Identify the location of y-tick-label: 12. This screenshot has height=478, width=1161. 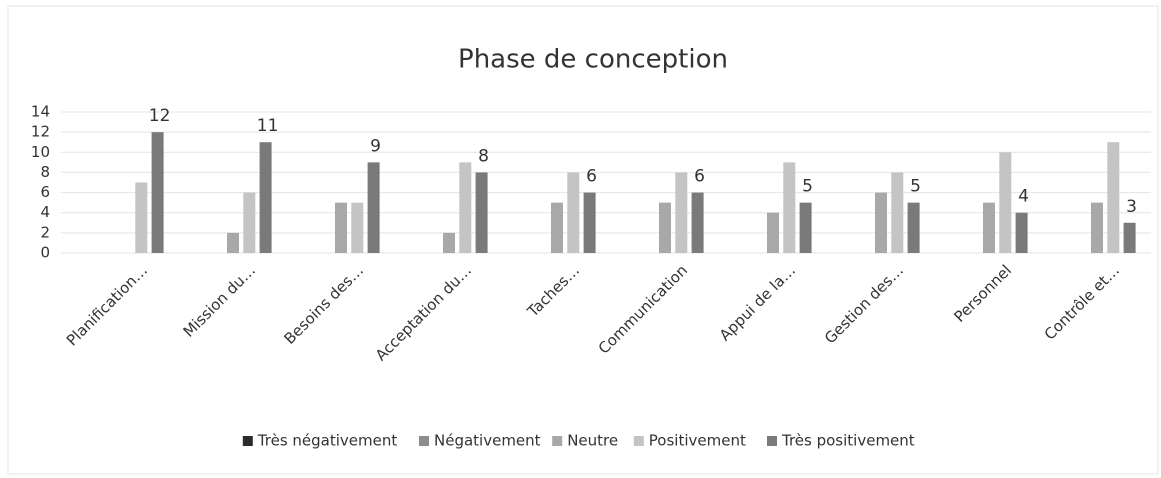
(40, 132).